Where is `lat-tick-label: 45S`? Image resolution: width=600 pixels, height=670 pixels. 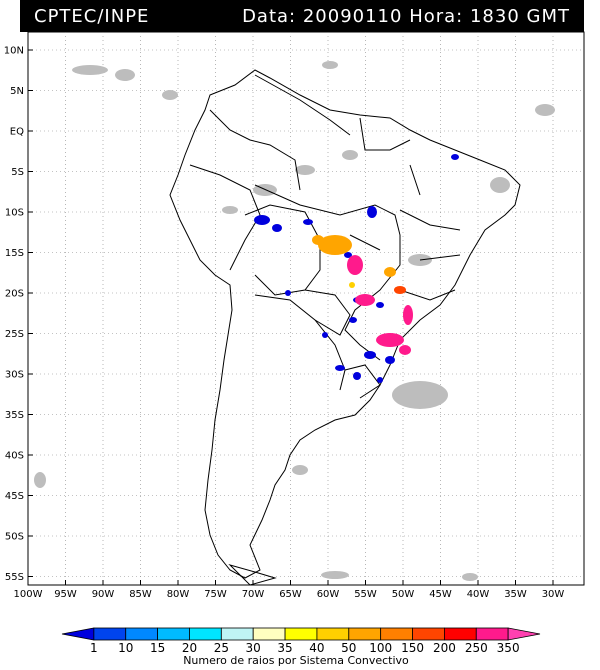 lat-tick-label: 45S is located at coordinates (14, 496).